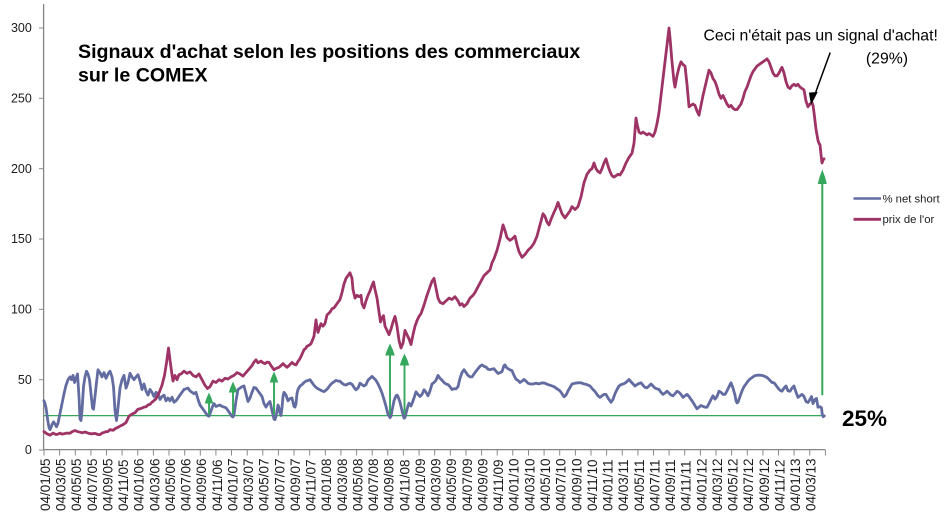 Image resolution: width=950 pixels, height=522 pixels. I want to click on svg-text: 04/05/05, so click(76, 484).